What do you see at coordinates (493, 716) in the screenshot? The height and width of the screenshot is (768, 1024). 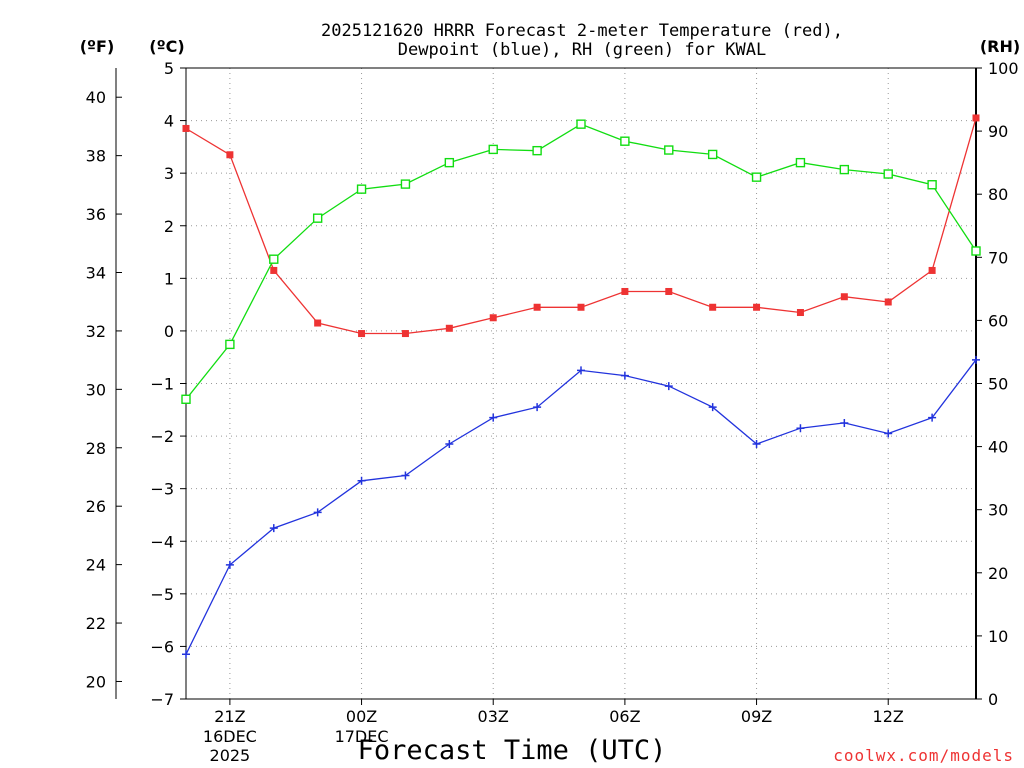 I see `x-tick-label: 03Z` at bounding box center [493, 716].